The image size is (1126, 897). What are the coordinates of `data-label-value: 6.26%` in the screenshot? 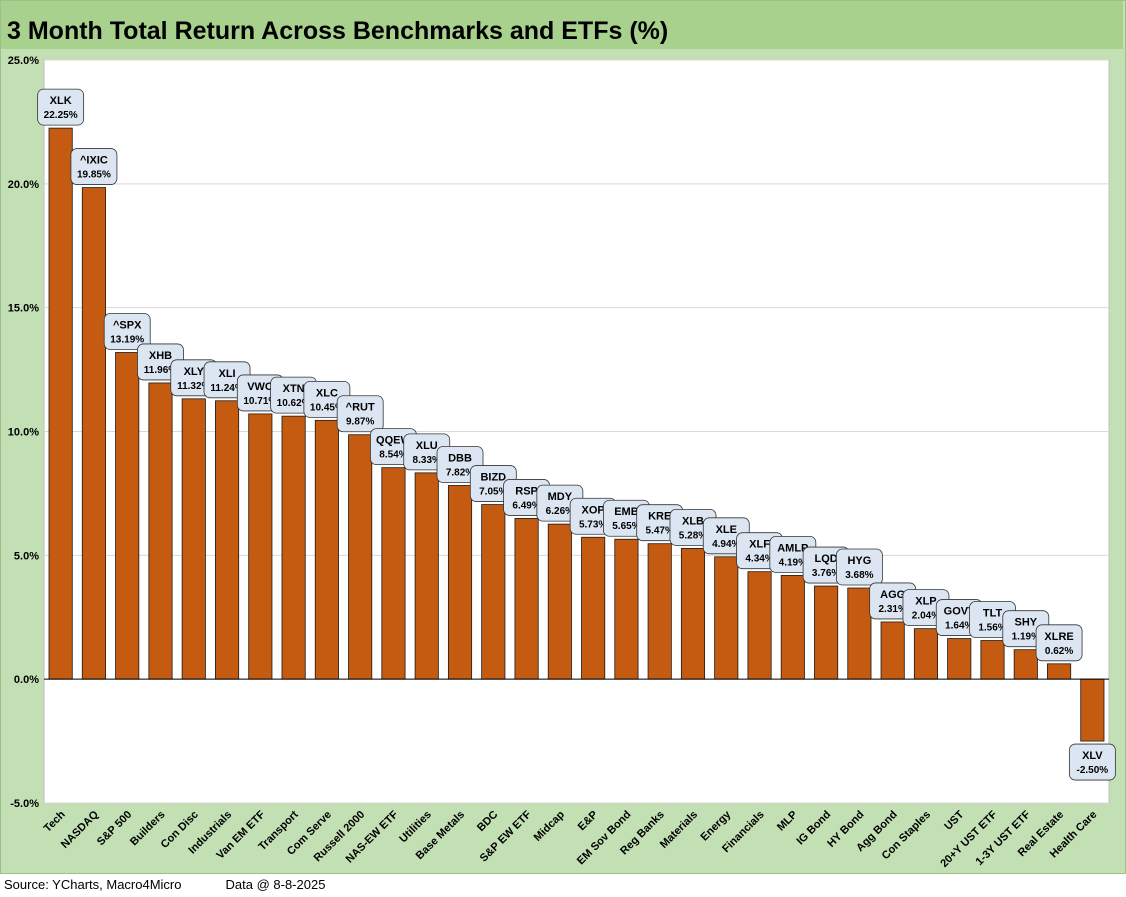 It's located at (560, 511).